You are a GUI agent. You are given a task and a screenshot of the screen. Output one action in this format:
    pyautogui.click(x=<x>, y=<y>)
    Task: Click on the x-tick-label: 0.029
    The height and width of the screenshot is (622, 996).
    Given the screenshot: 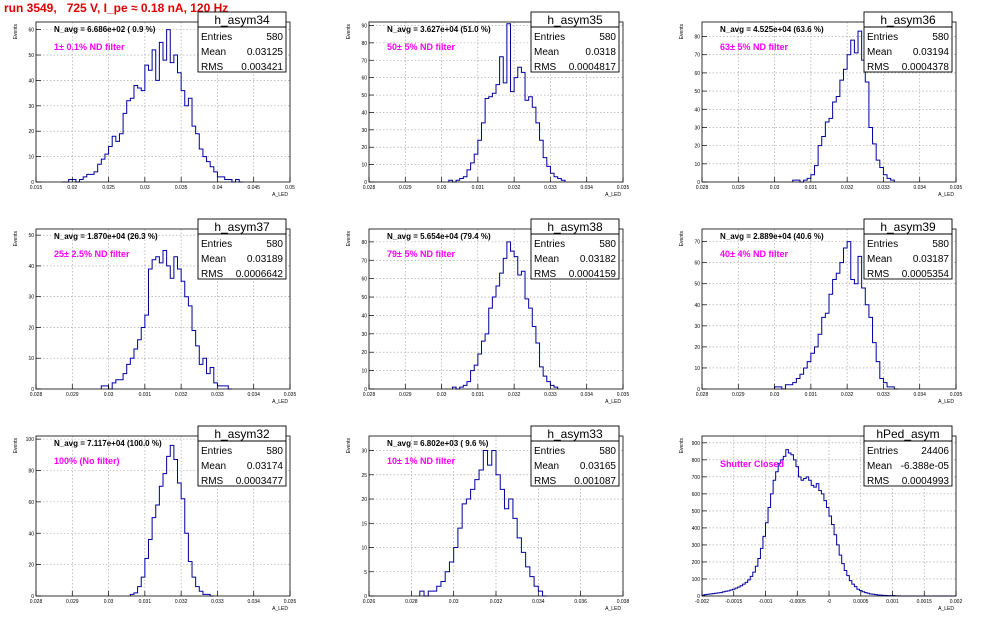 What is the action you would take?
    pyautogui.click(x=405, y=395)
    